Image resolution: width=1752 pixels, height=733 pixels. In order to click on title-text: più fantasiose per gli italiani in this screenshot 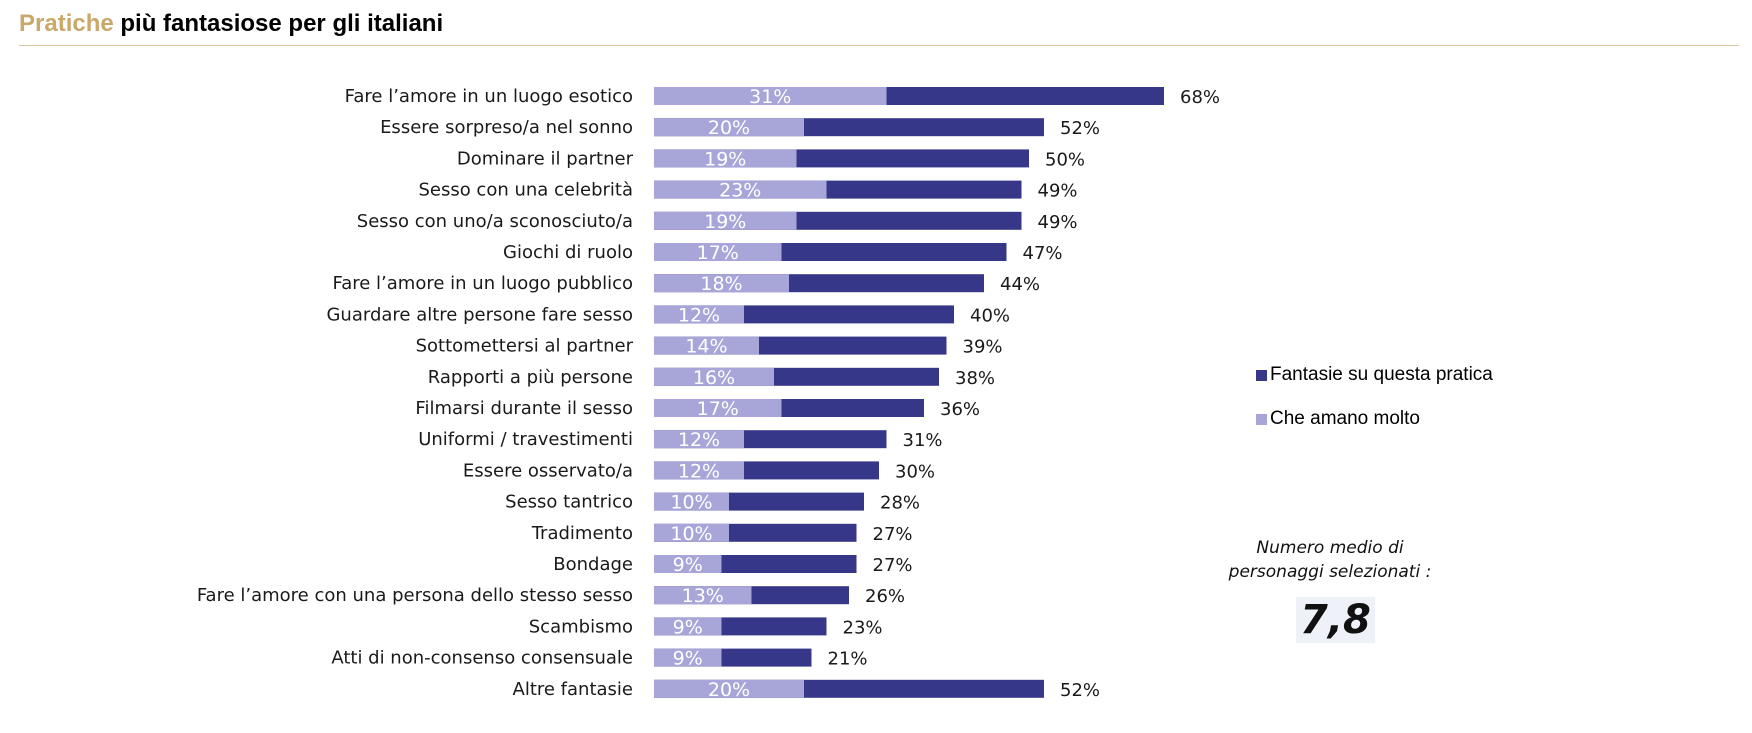, I will do `click(278, 23)`.